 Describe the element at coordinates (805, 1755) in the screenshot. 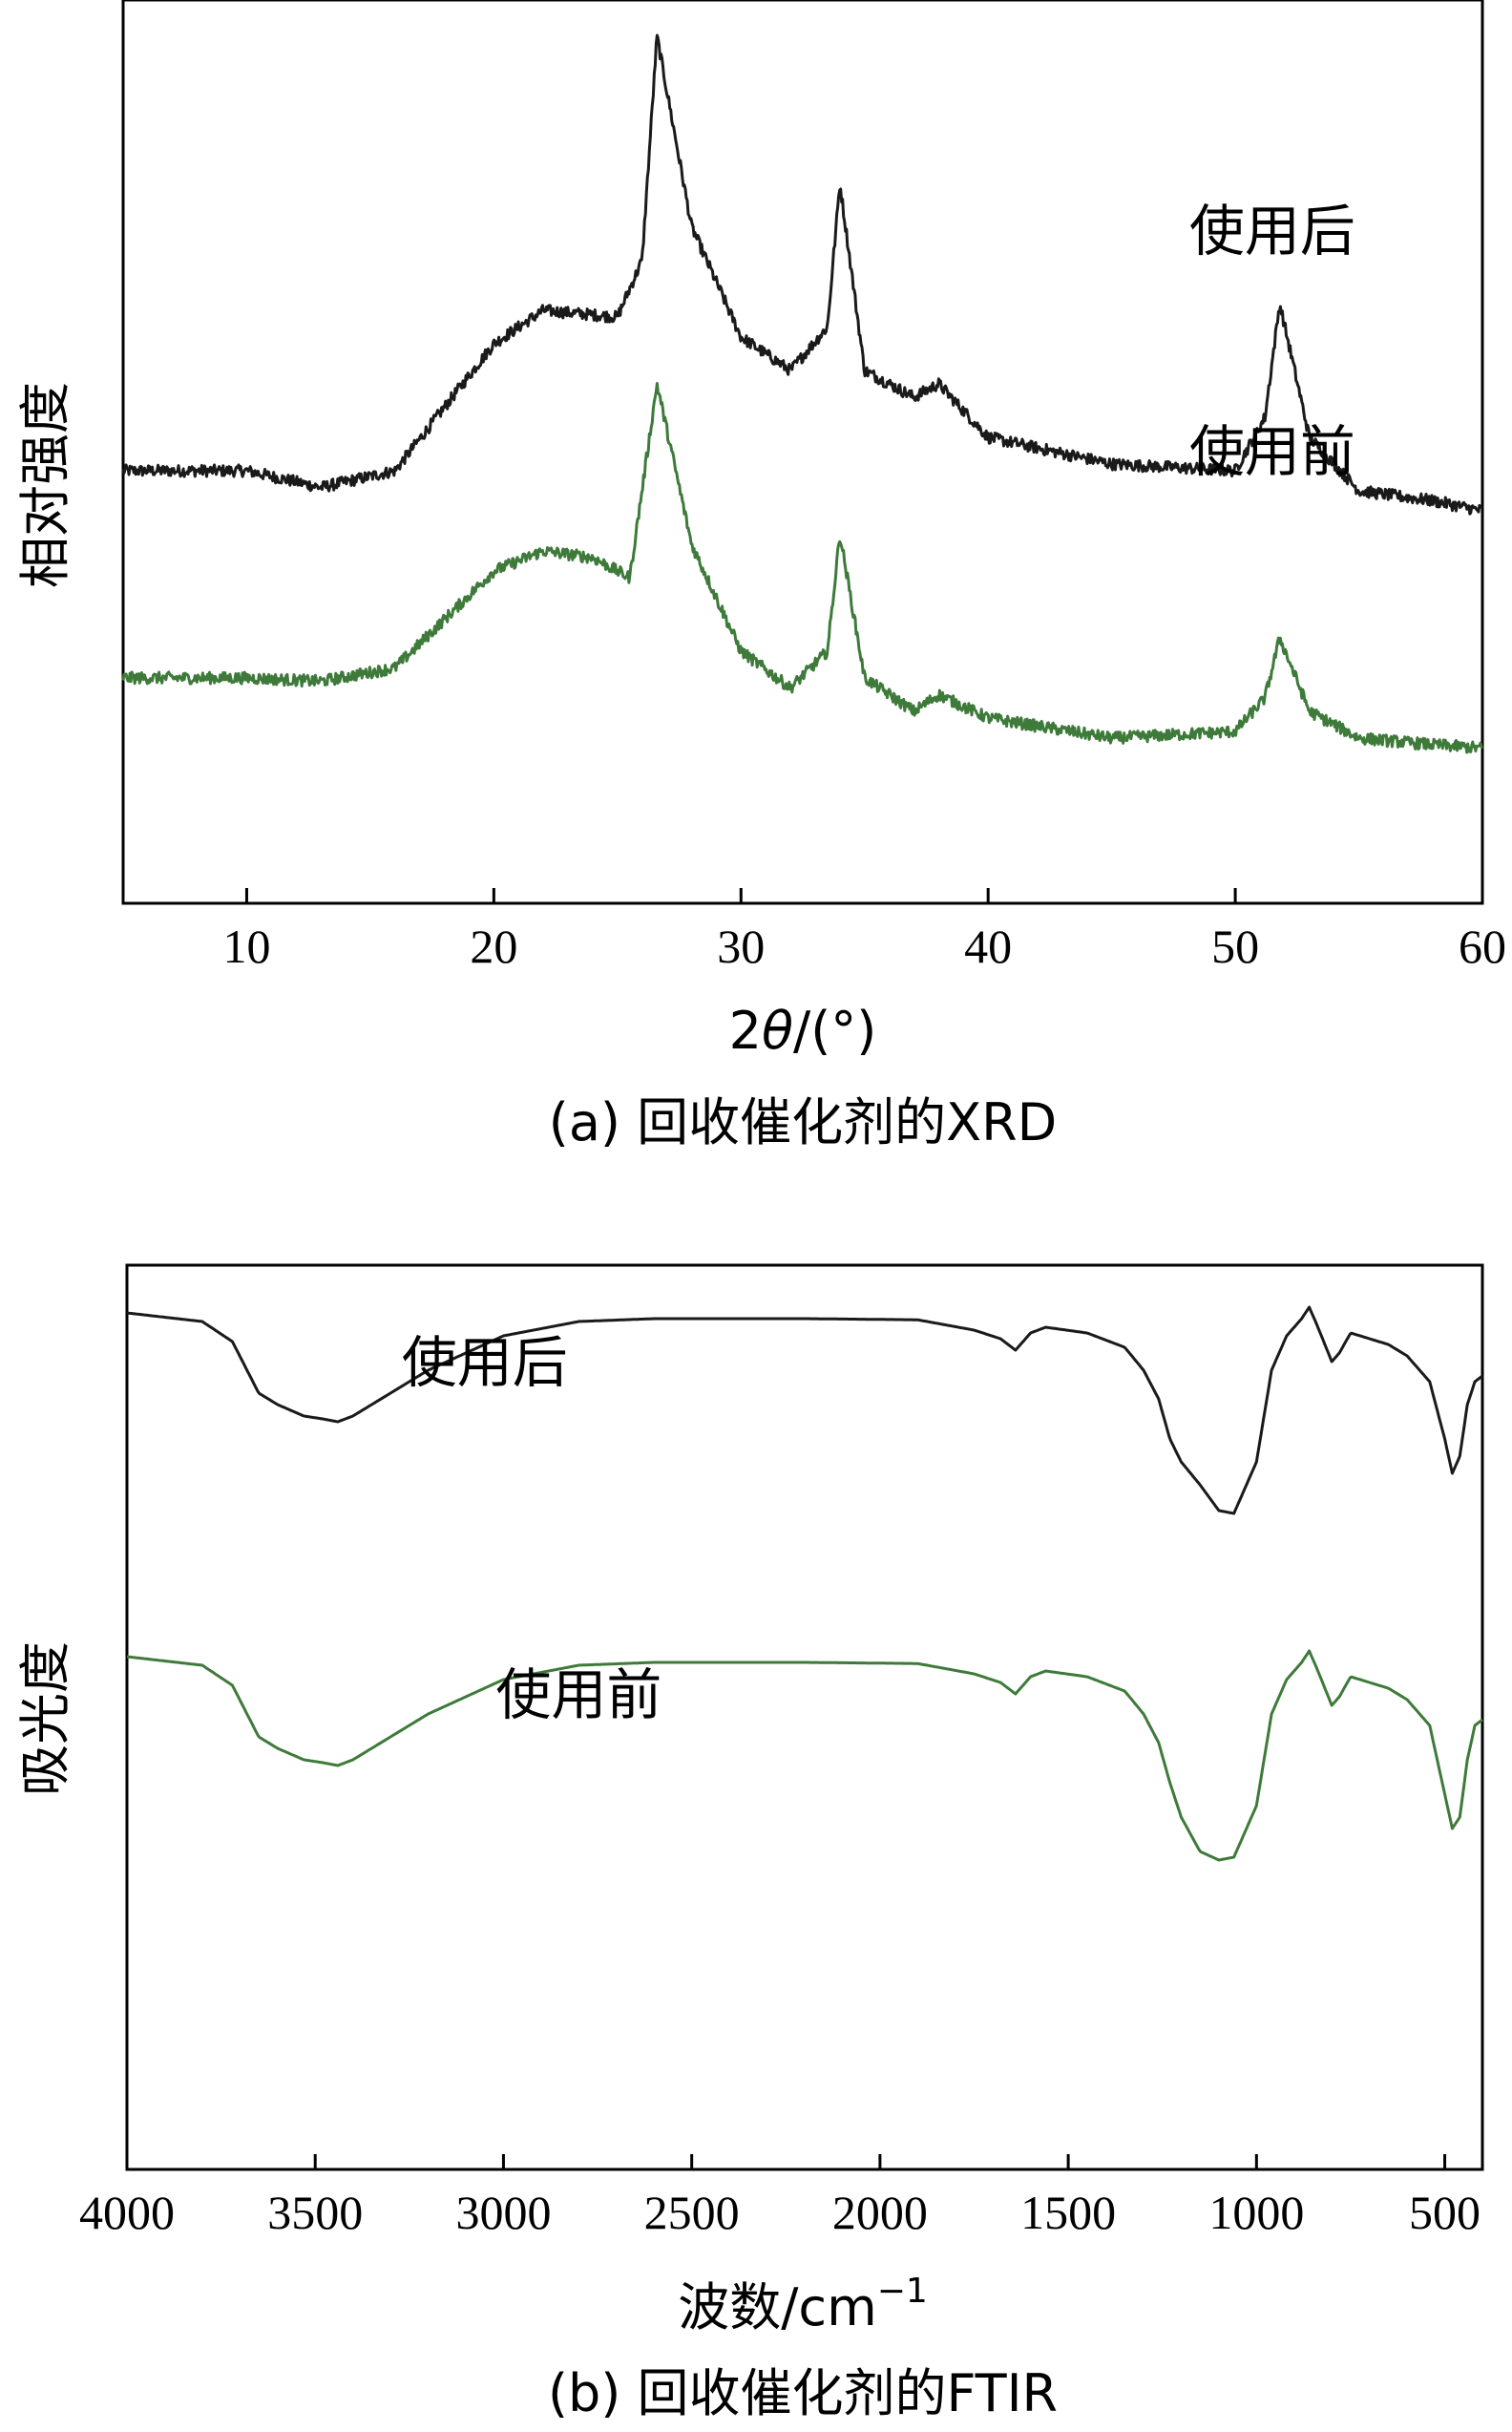

I see `ftir-series-before` at that location.